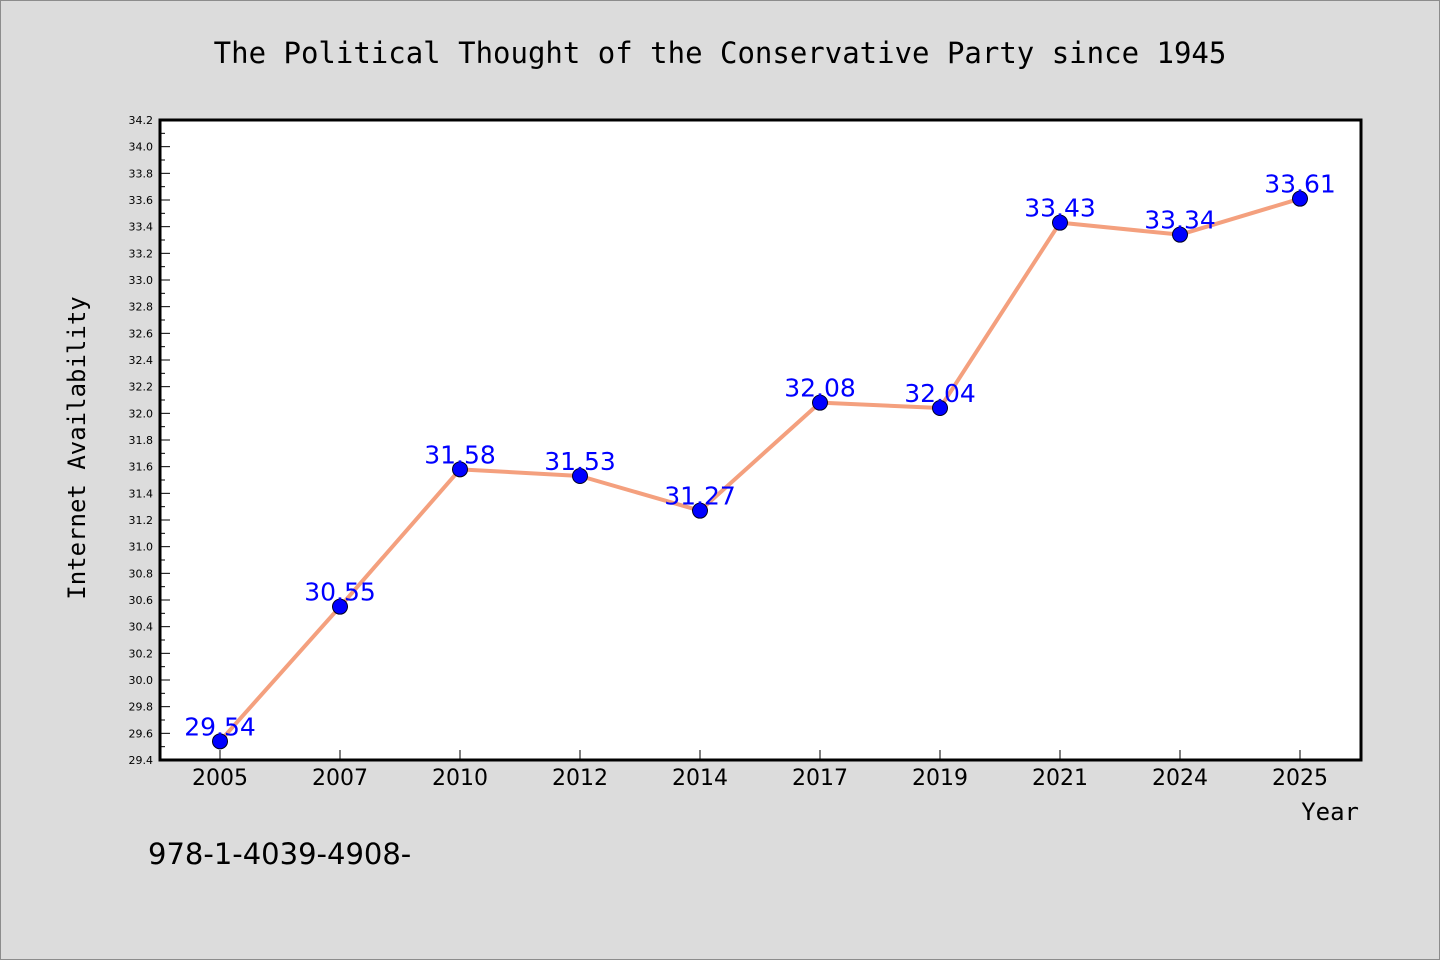 The height and width of the screenshot is (960, 1440). Describe the element at coordinates (820, 778) in the screenshot. I see `x-tick-label: 2017` at that location.